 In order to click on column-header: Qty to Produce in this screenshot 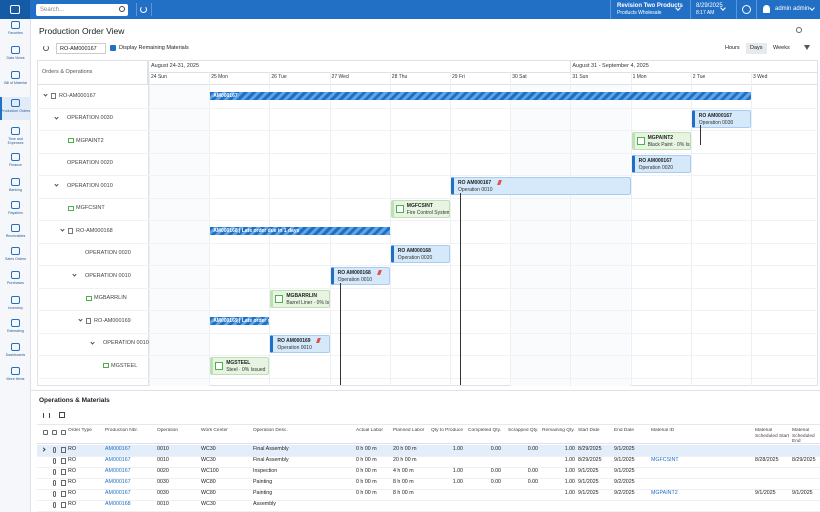, I will do `click(447, 430)`.